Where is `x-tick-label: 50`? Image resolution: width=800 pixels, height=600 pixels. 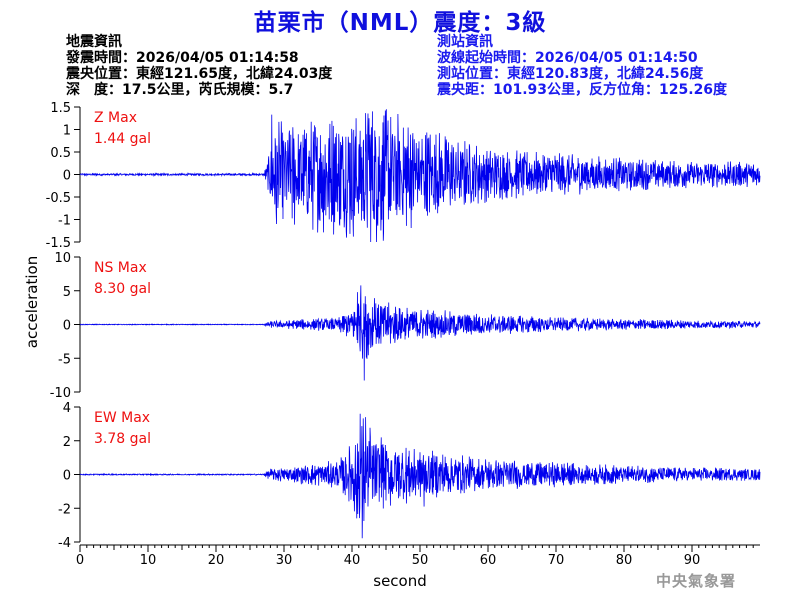
x-tick-label: 50 is located at coordinates (420, 560).